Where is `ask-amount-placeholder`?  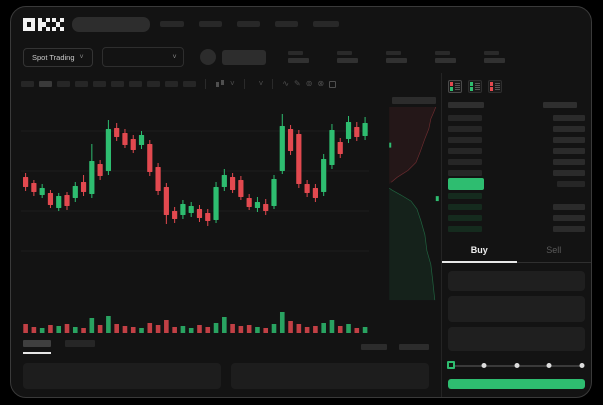 ask-amount-placeholder is located at coordinates (569, 128).